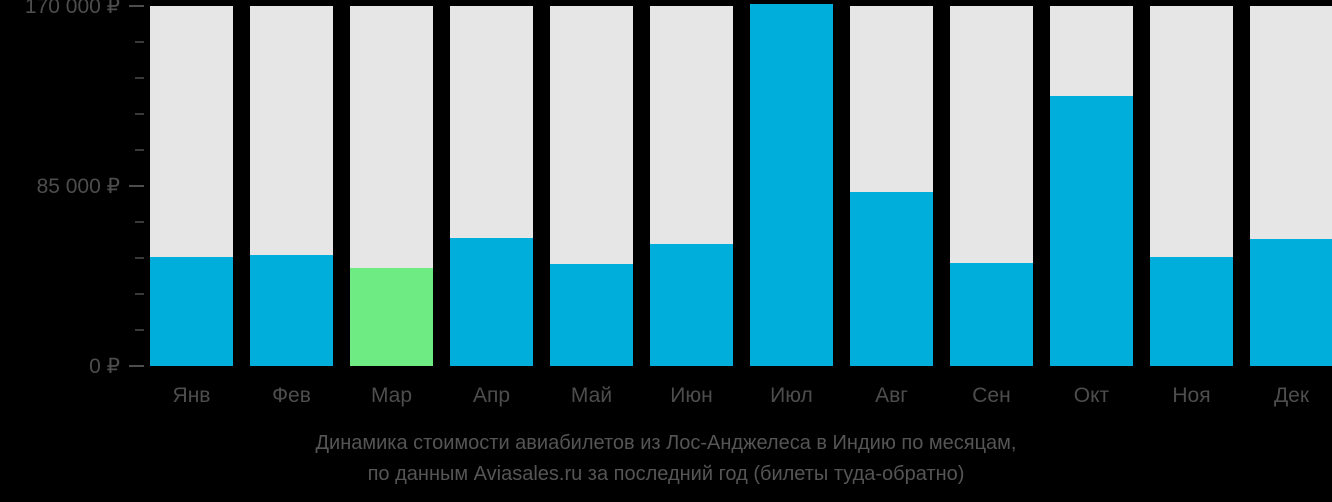 Image resolution: width=1332 pixels, height=502 pixels. I want to click on x-axis-label: Сен, so click(991, 395).